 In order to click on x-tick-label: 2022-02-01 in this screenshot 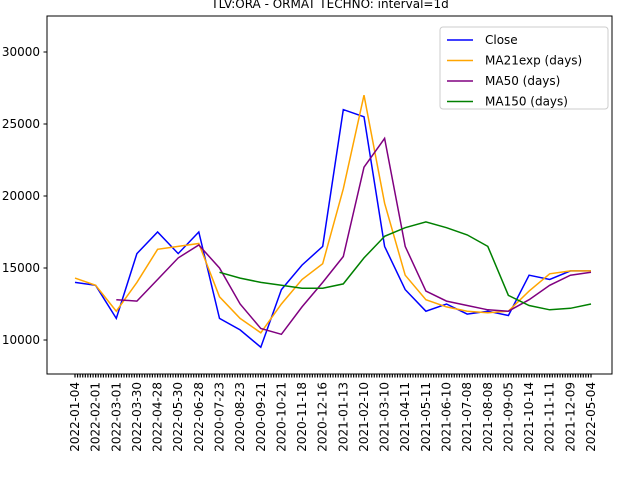, I will do `click(96, 417)`.